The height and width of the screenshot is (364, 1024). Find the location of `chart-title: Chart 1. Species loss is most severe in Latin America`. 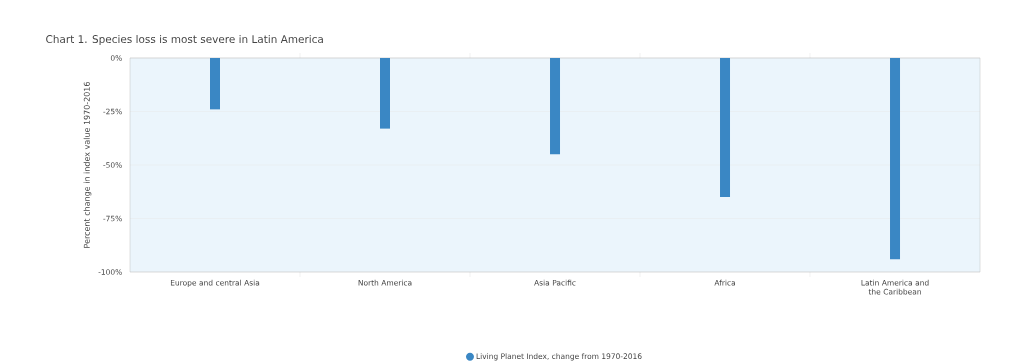

chart-title: Chart 1. Species loss is most severe in Latin America is located at coordinates (184, 40).